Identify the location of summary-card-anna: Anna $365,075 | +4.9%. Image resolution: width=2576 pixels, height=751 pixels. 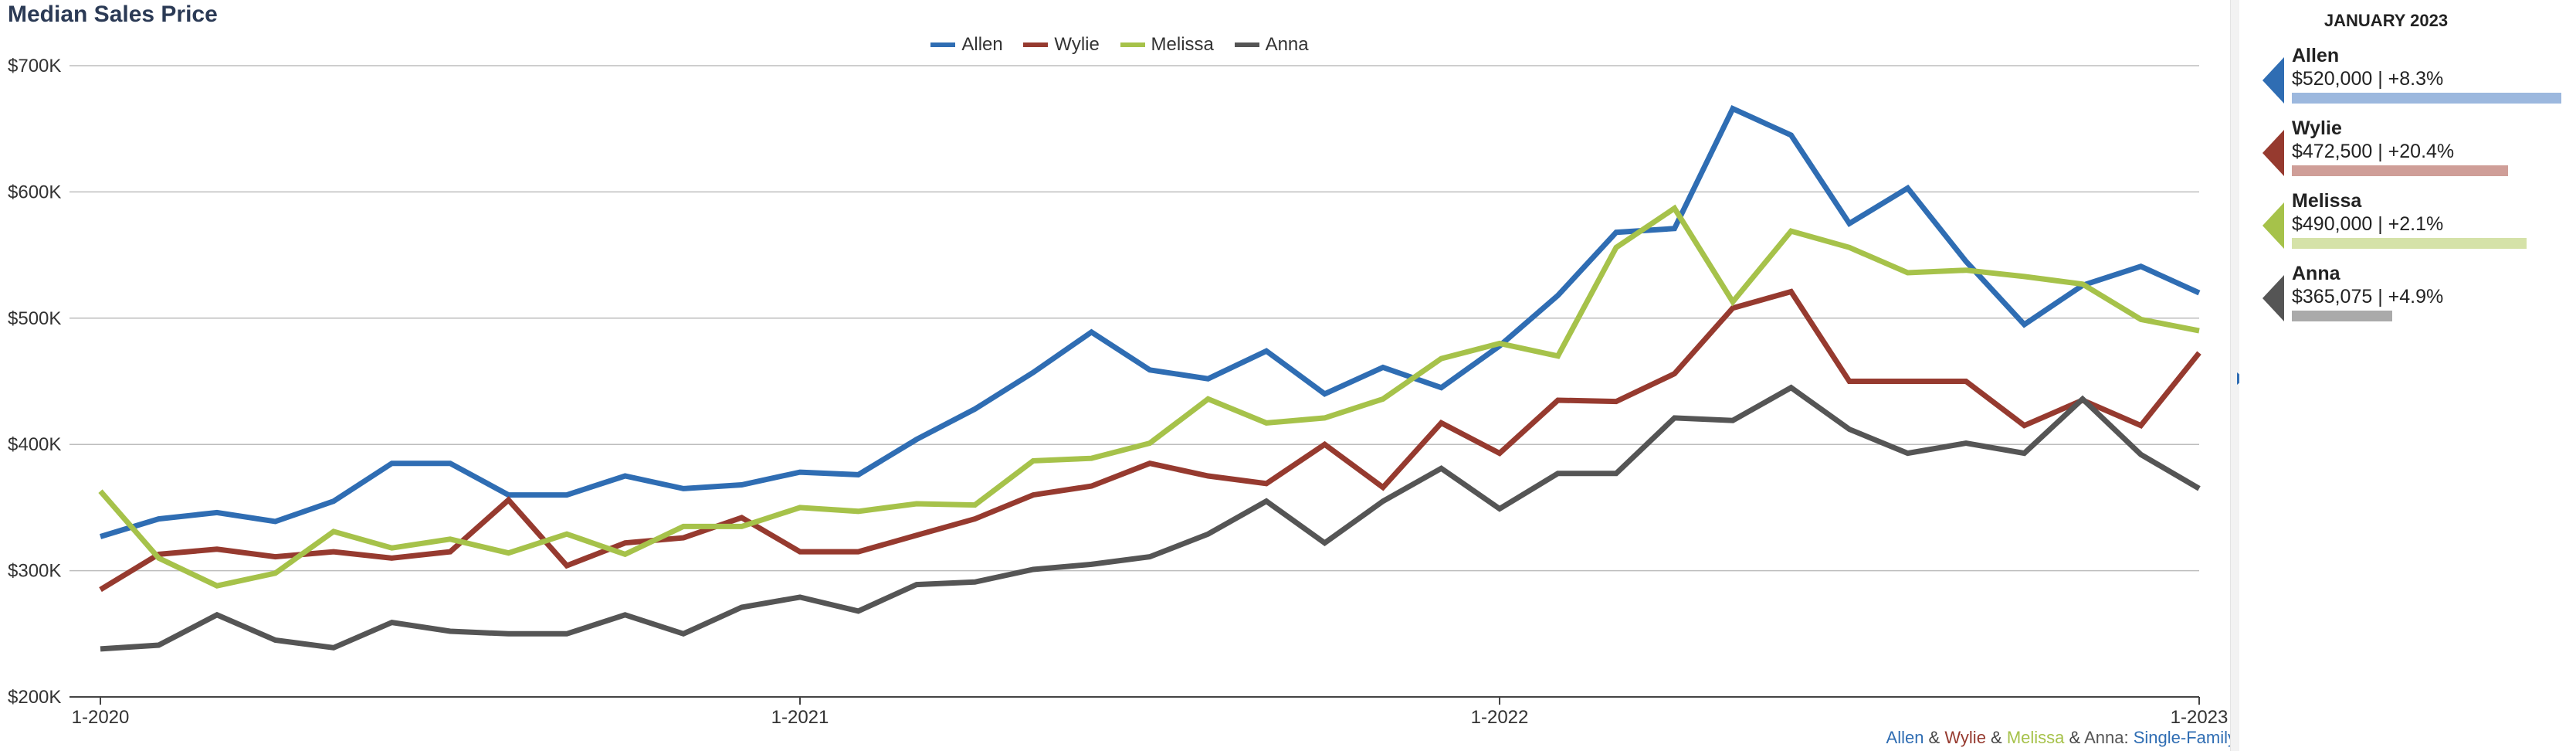
(2416, 296).